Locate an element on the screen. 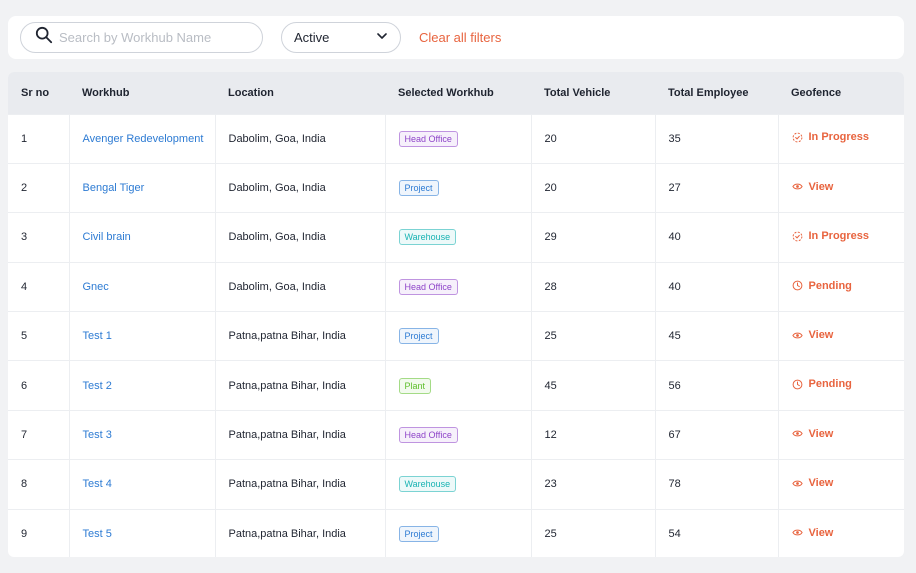  cell-total-employee: 27 is located at coordinates (717, 188).